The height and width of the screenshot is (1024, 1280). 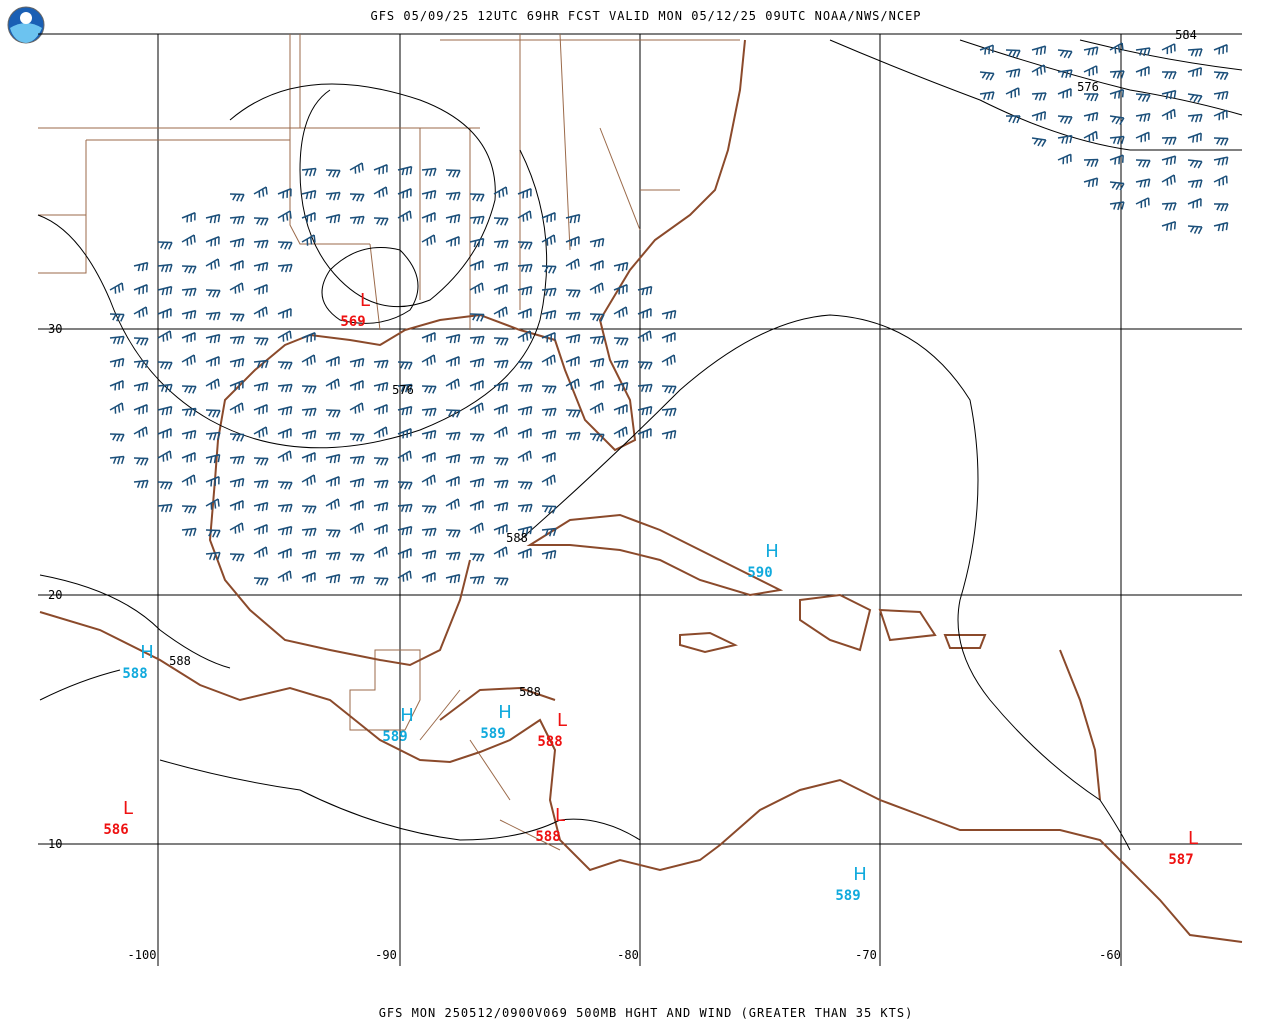 I want to click on center-value: 589, so click(x=847, y=896).